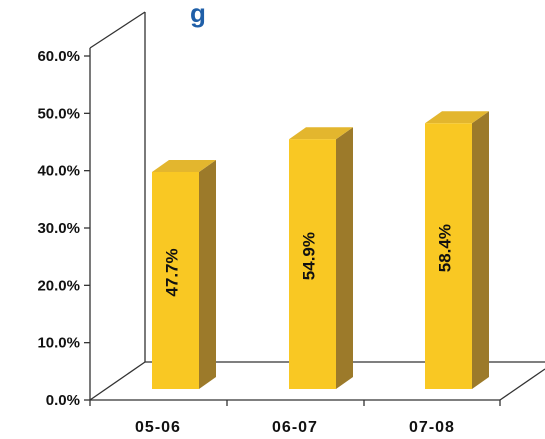  Describe the element at coordinates (117, 30) in the screenshot. I see `left-wall-top-edge` at that location.